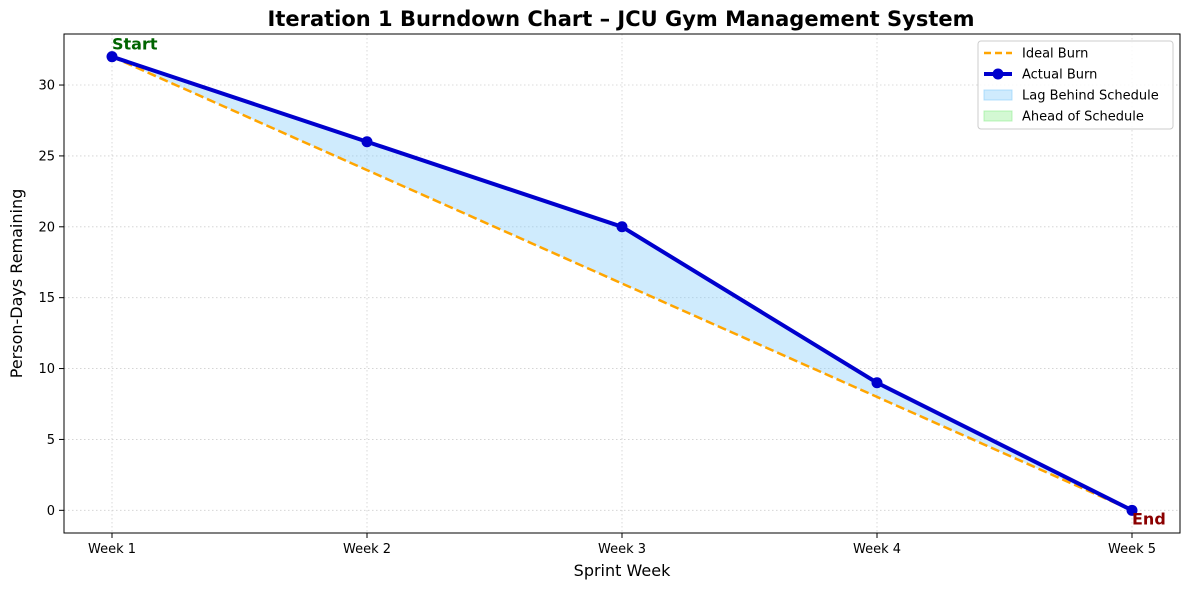 The height and width of the screenshot is (590, 1189). Describe the element at coordinates (622, 549) in the screenshot. I see `x-tick-label: Week 3` at that location.